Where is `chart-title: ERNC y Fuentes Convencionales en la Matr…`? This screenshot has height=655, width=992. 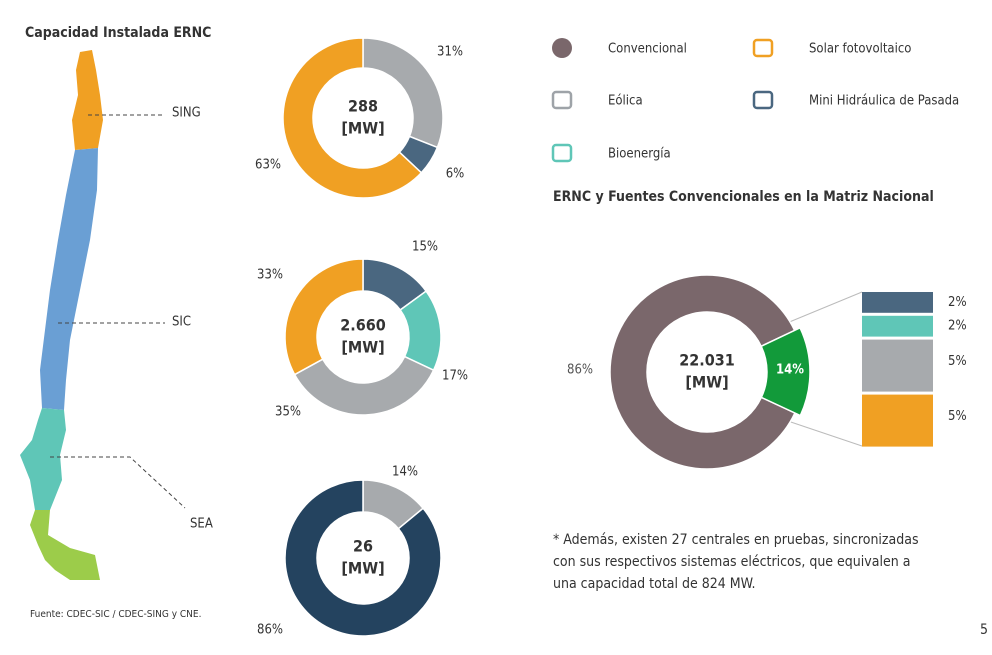
chart-title: ERNC y Fuentes Convencionales en la Matr… is located at coordinates (743, 197).